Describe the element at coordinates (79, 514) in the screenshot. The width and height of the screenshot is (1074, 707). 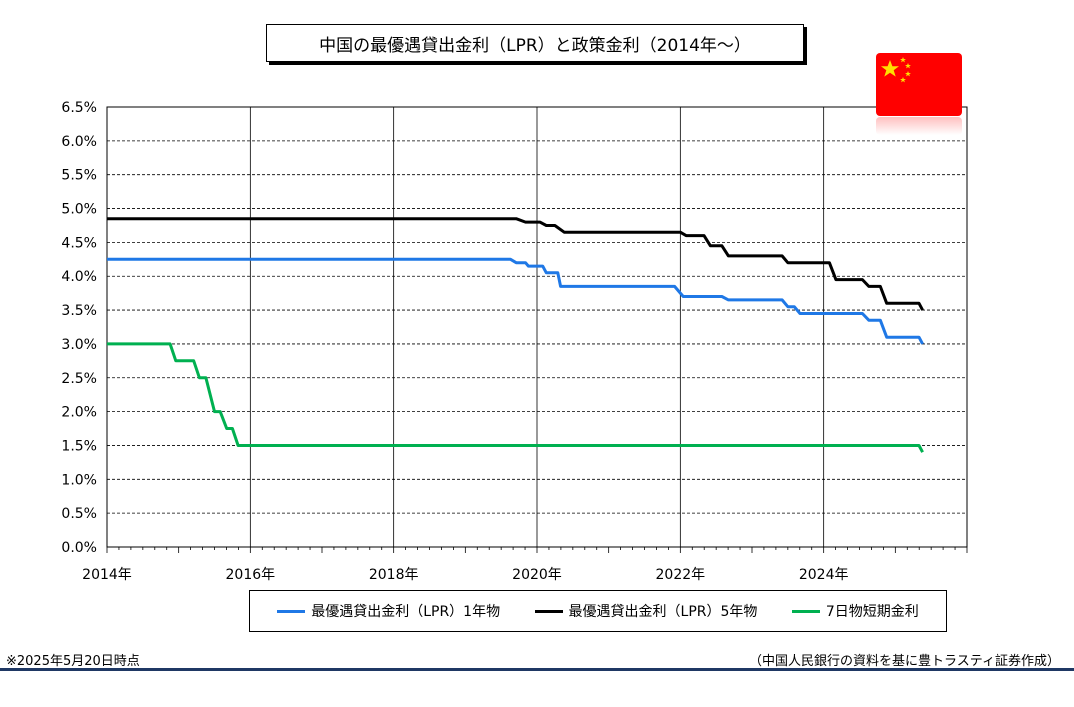
I see `y-tick-label: 0.5%` at that location.